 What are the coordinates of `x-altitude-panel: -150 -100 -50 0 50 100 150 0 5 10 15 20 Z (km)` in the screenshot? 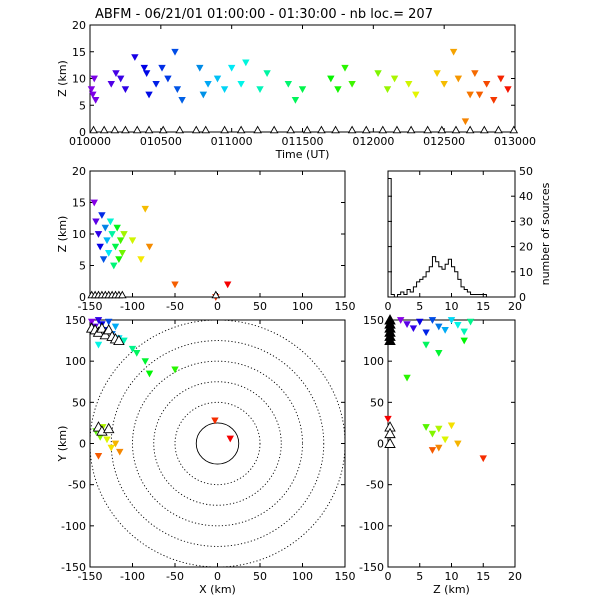 It's located at (206, 239).